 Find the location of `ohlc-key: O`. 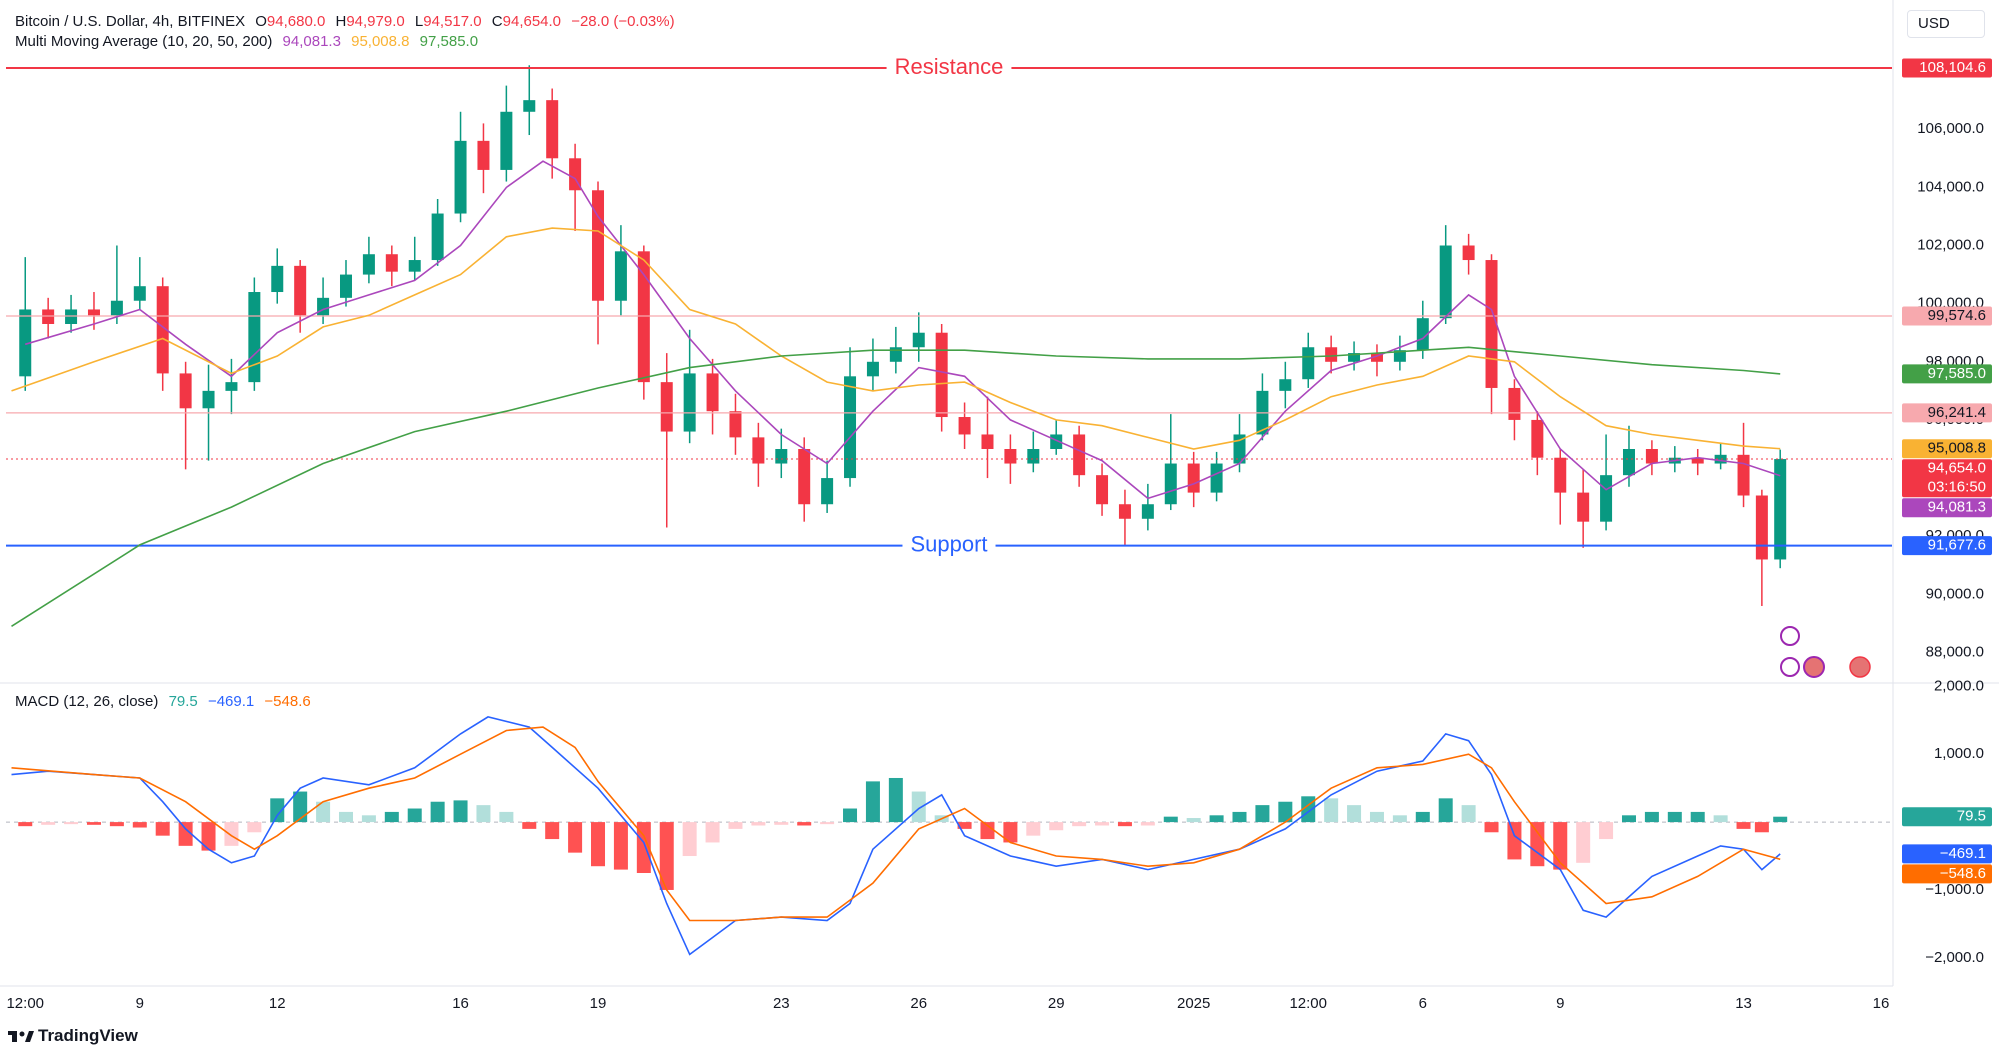

ohlc-key: O is located at coordinates (261, 21).